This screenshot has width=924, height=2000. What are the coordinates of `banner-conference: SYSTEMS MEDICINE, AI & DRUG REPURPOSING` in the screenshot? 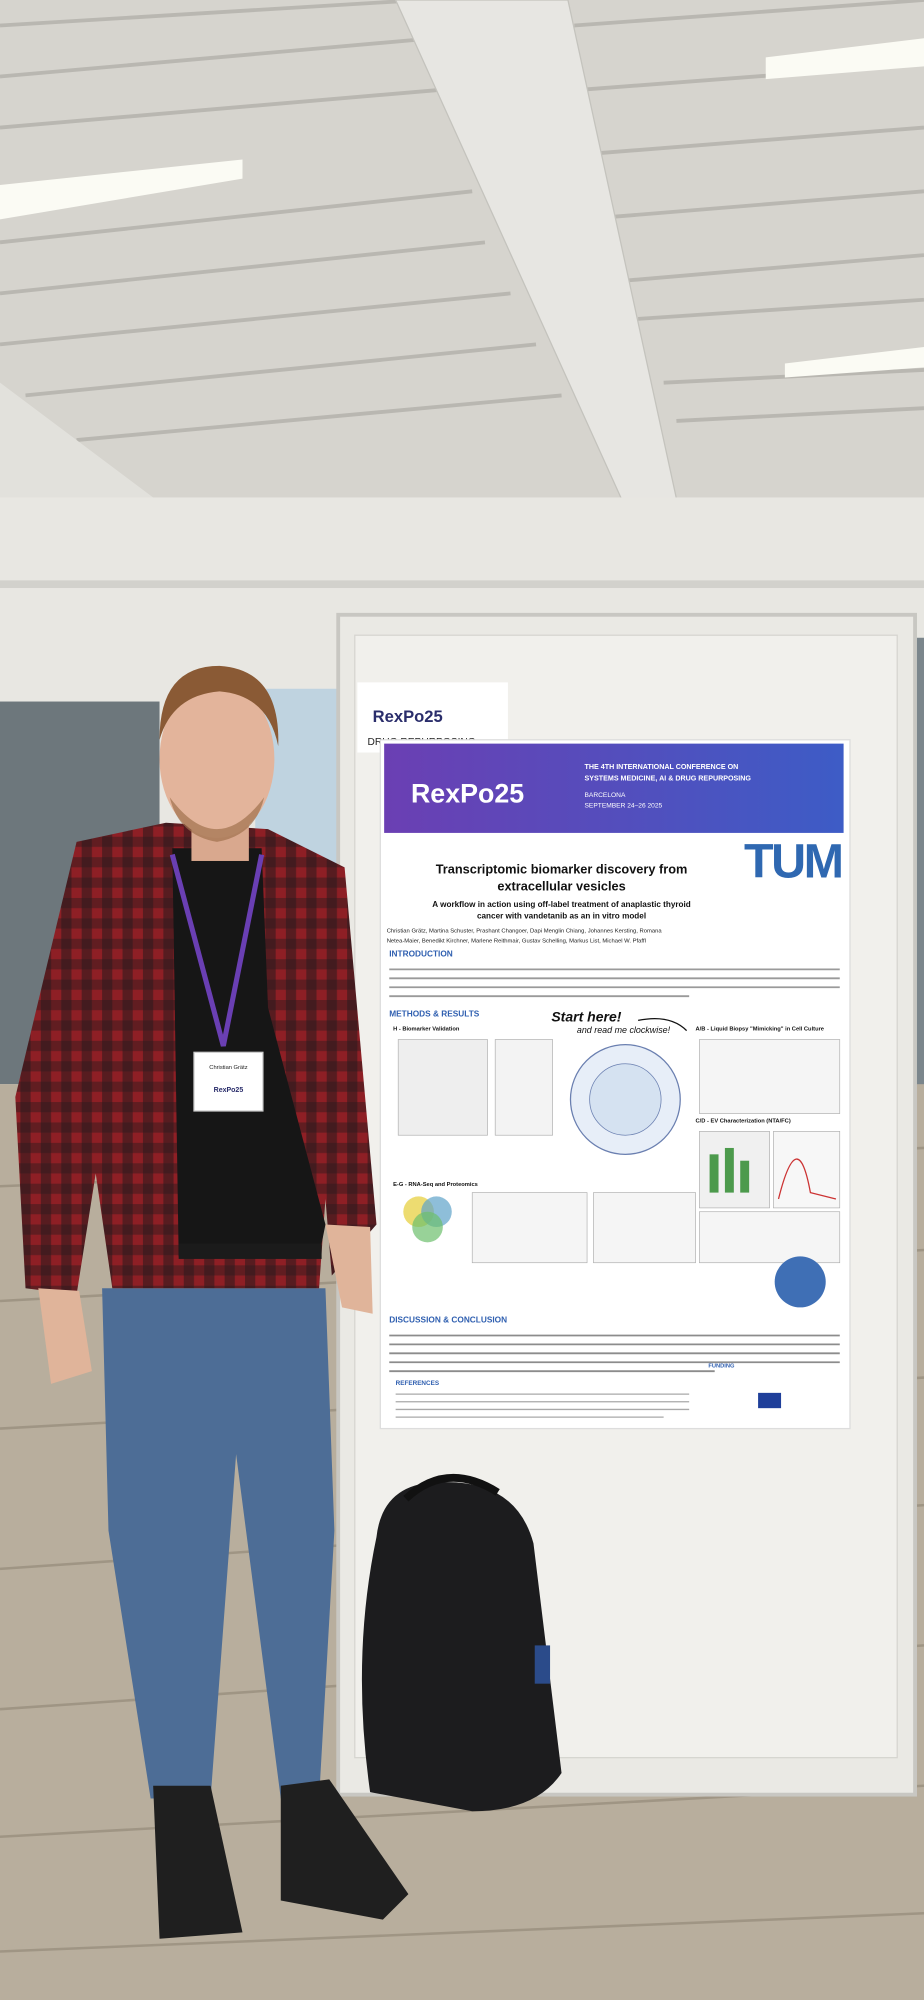 It's located at (668, 779).